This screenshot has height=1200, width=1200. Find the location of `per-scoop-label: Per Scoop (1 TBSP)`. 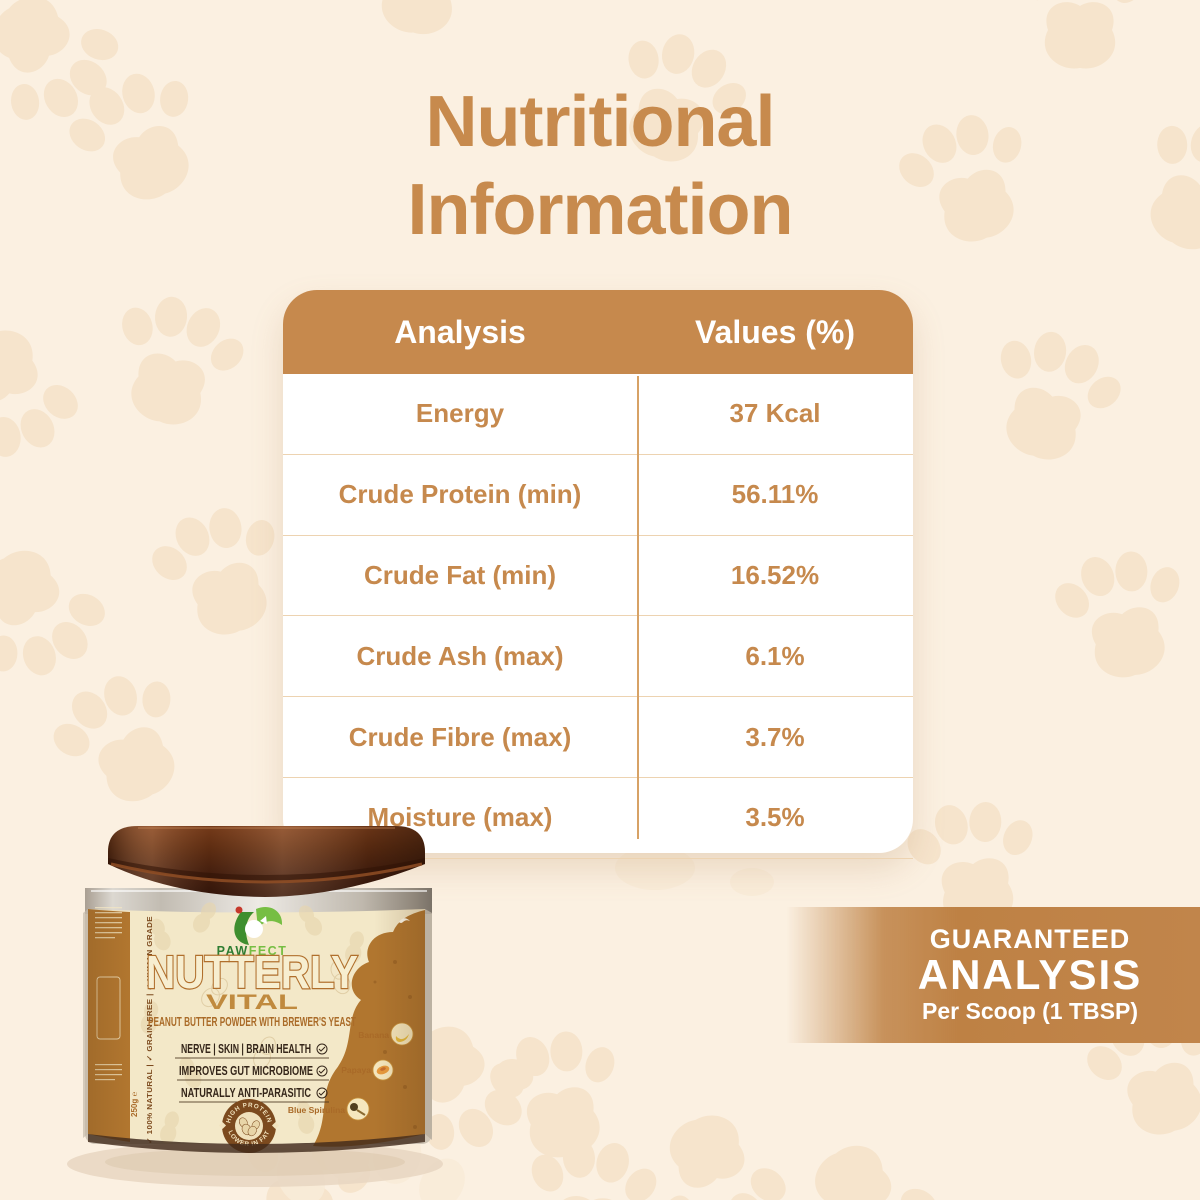

per-scoop-label: Per Scoop (1 TBSP) is located at coordinates (1030, 1011).